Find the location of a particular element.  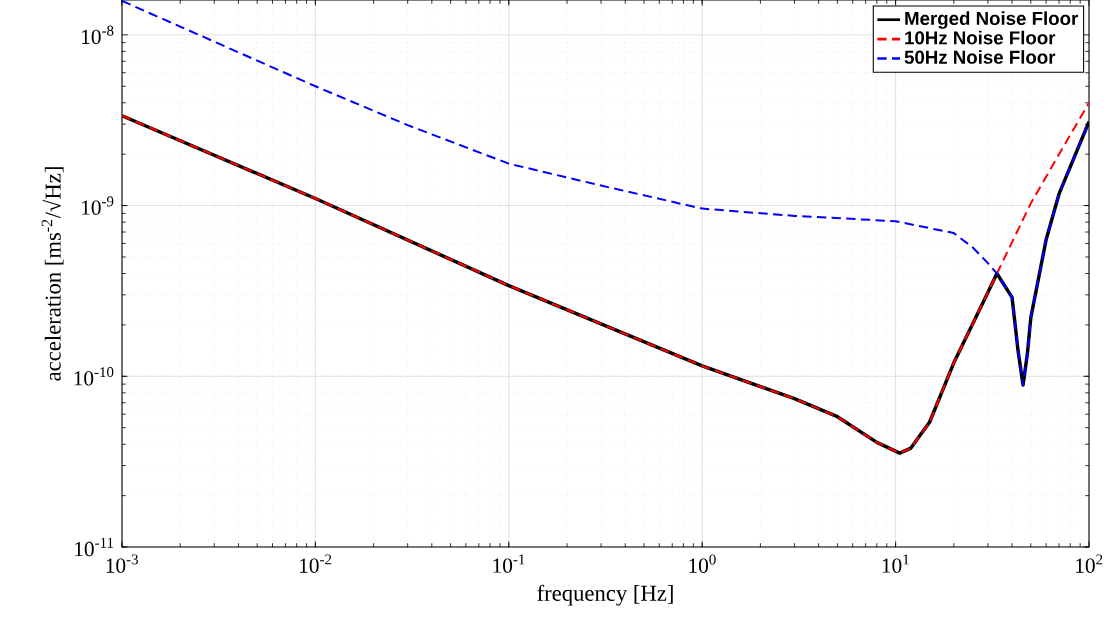

x-tick-label: 10$^{0}$ is located at coordinates (702, 563).